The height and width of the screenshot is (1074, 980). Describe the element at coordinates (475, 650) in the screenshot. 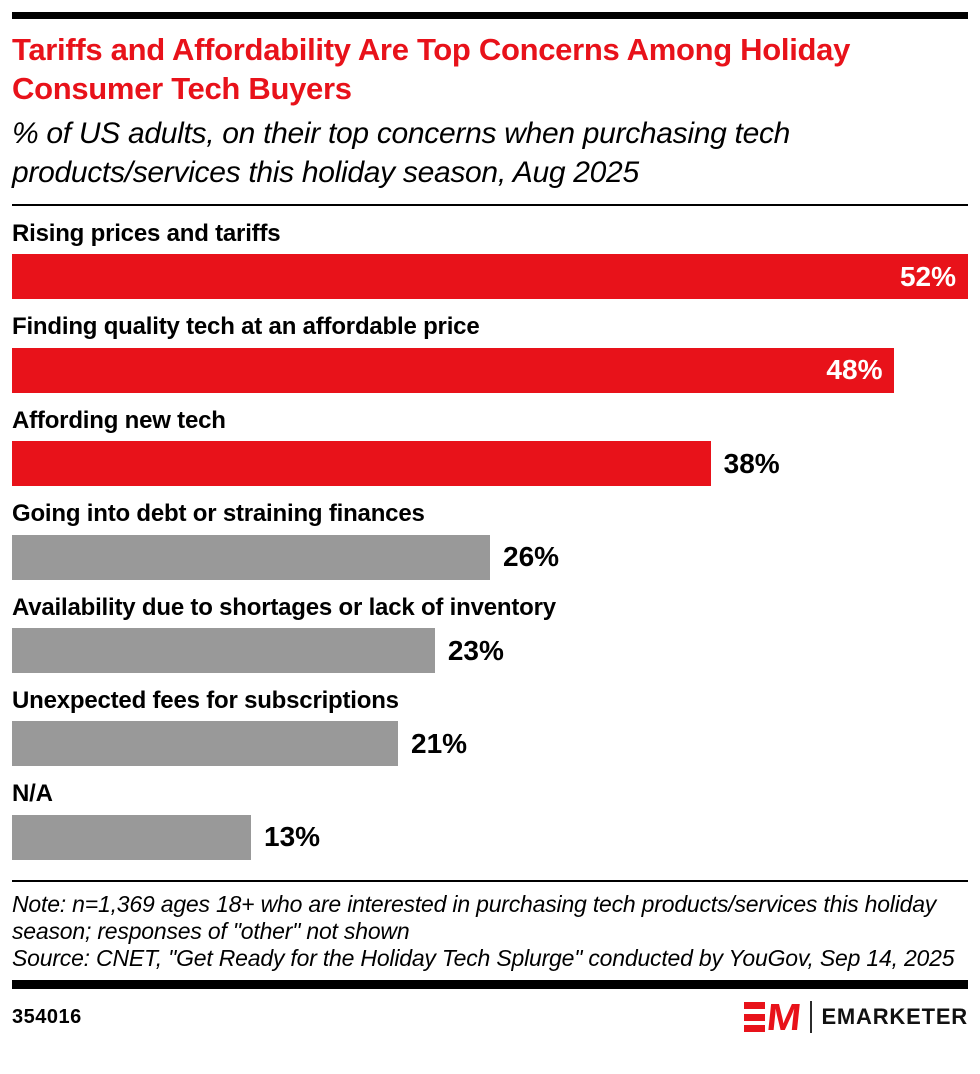

I see `value-label: 23%` at that location.